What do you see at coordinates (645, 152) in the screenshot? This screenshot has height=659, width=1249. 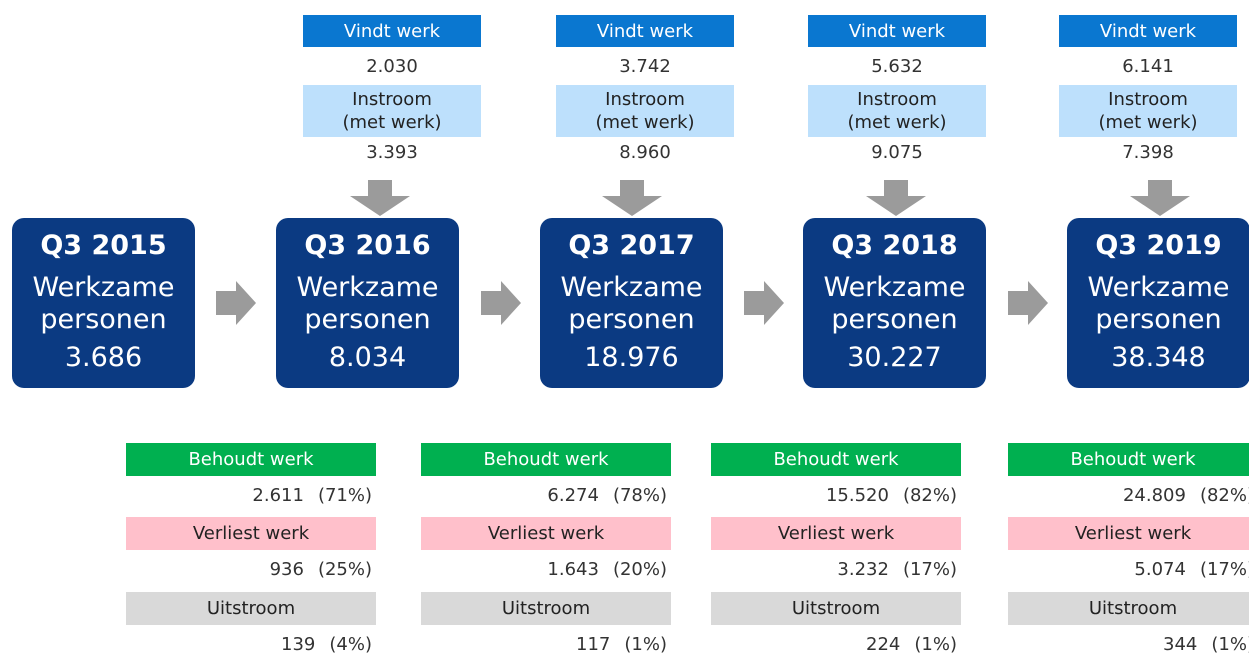 I see `inflow-value: 8.960` at bounding box center [645, 152].